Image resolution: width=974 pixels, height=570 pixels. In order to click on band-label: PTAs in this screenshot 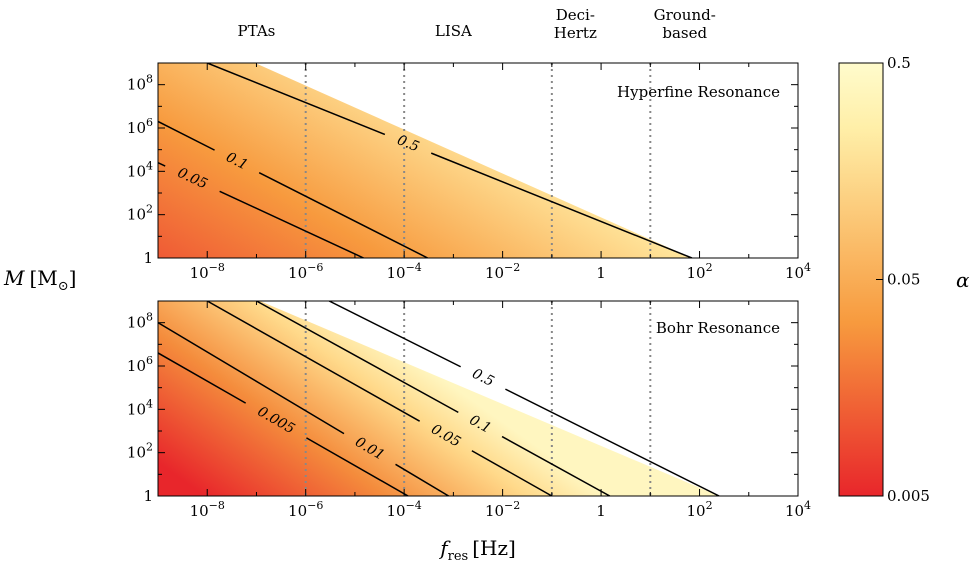, I will do `click(257, 31)`.